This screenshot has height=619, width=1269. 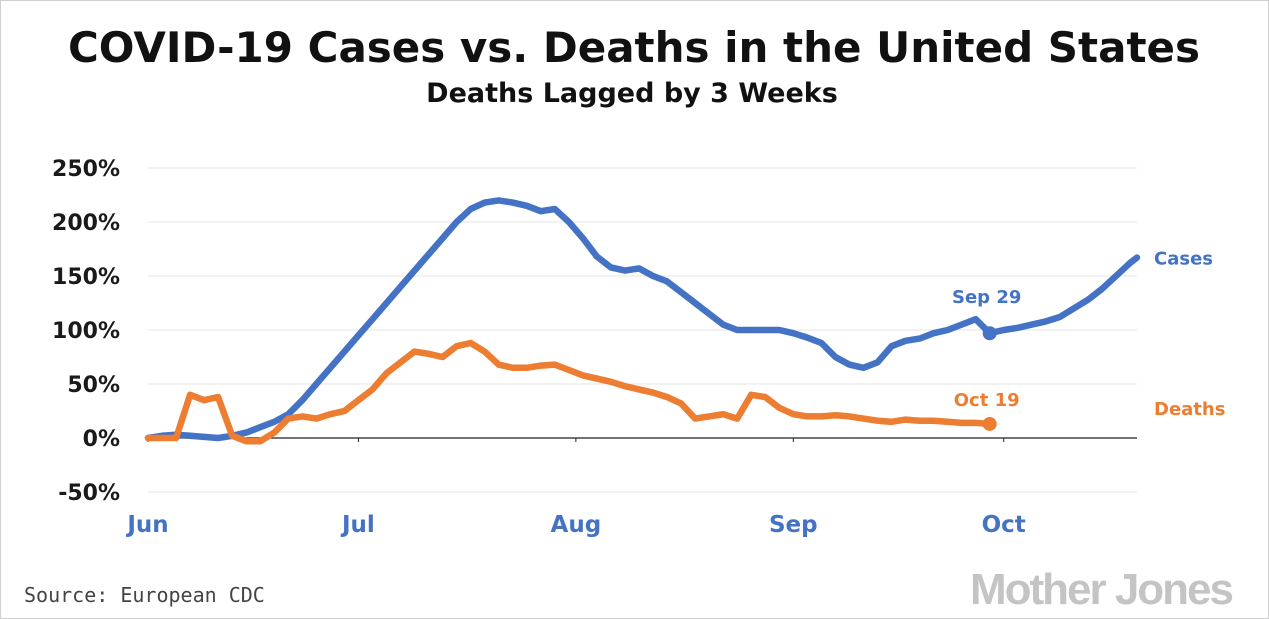 What do you see at coordinates (576, 525) in the screenshot?
I see `x-tick-label: Aug` at bounding box center [576, 525].